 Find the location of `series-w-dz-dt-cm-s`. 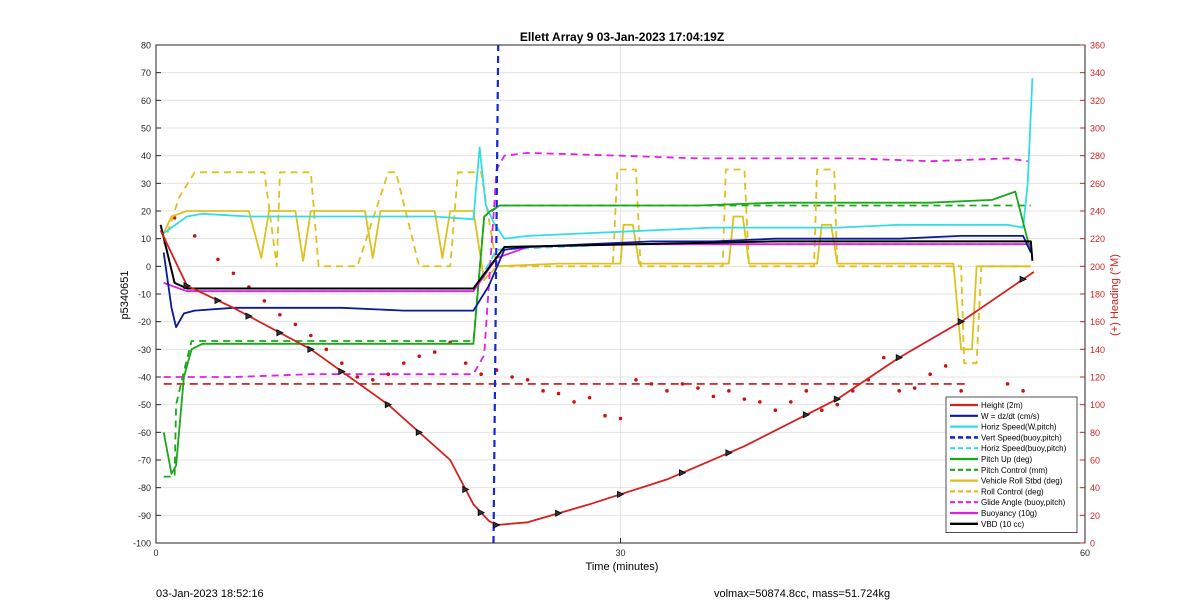

series-w-dz-dt-cm-s is located at coordinates (597, 281).